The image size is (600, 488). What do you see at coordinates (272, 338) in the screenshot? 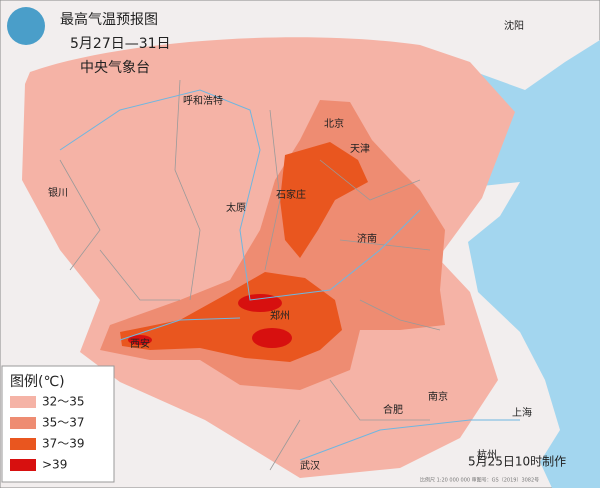
I see `heat-zone-4b` at bounding box center [272, 338].